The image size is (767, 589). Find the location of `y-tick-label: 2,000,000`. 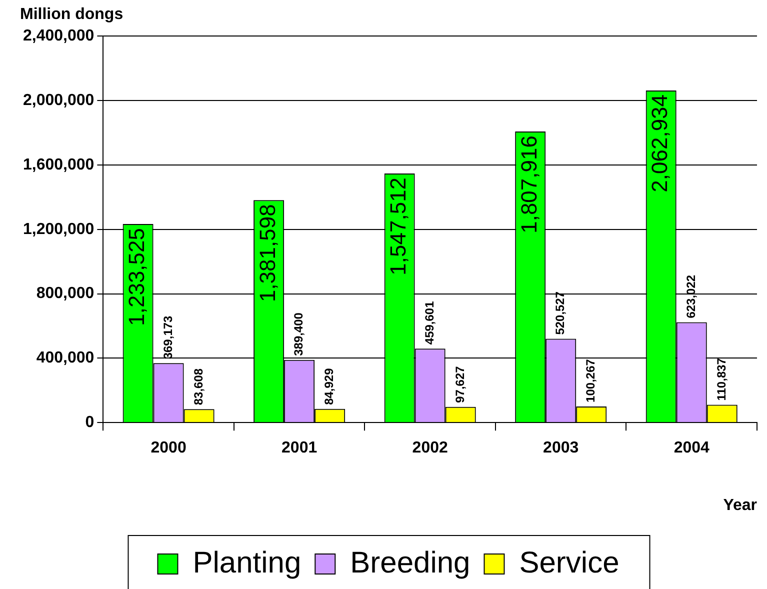

y-tick-label: 2,000,000 is located at coordinates (58, 101).